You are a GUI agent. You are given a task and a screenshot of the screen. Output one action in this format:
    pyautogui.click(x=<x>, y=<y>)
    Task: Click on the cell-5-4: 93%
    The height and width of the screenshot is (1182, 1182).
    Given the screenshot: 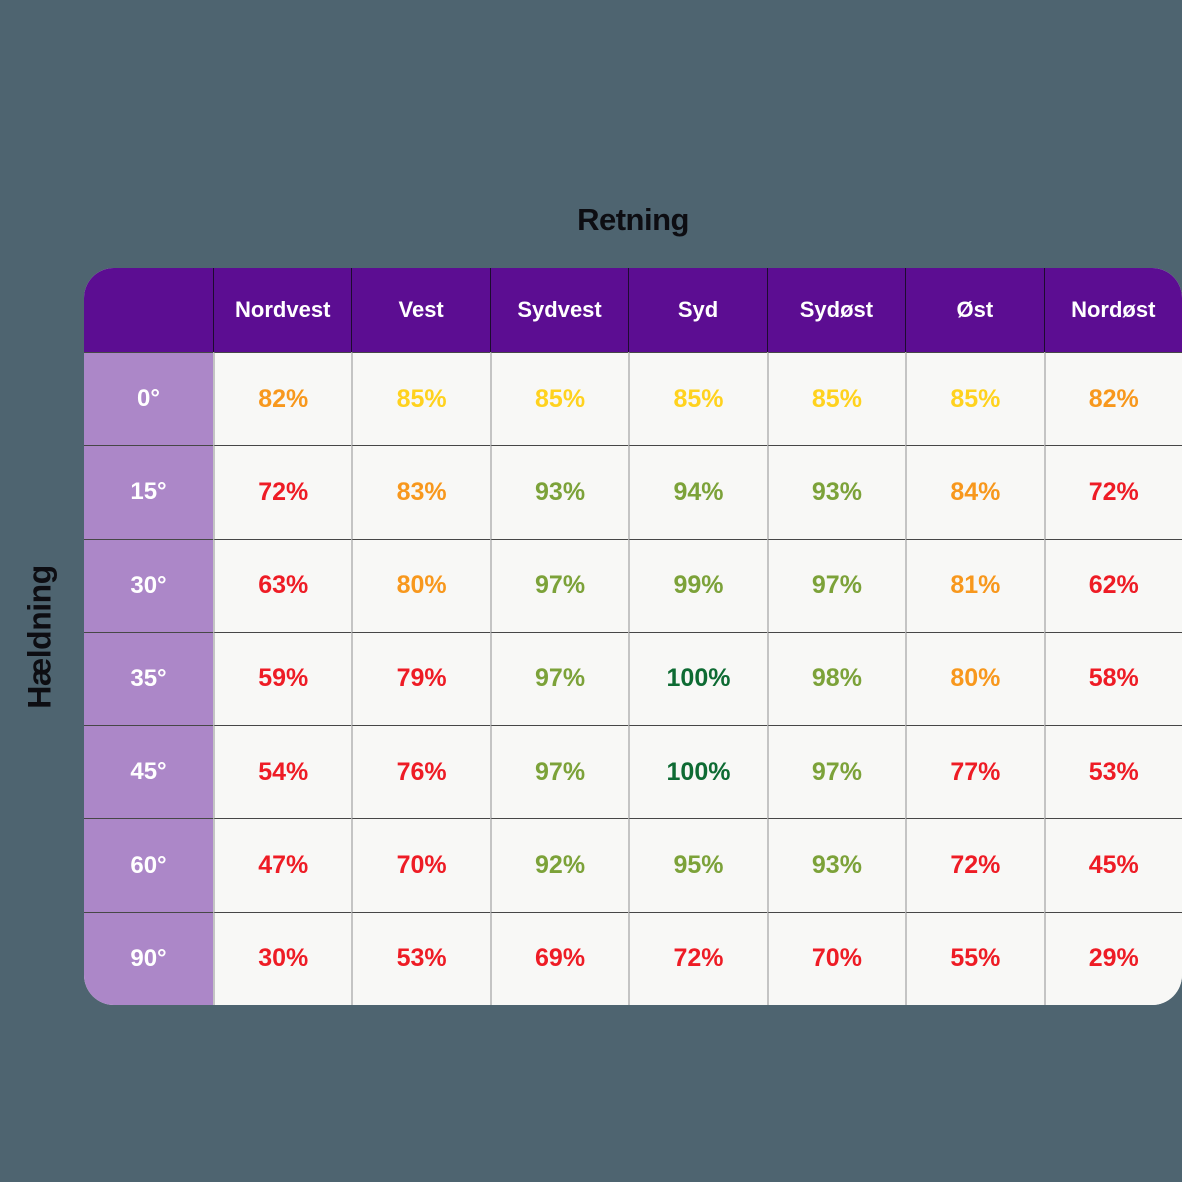 What is the action you would take?
    pyautogui.click(x=836, y=865)
    